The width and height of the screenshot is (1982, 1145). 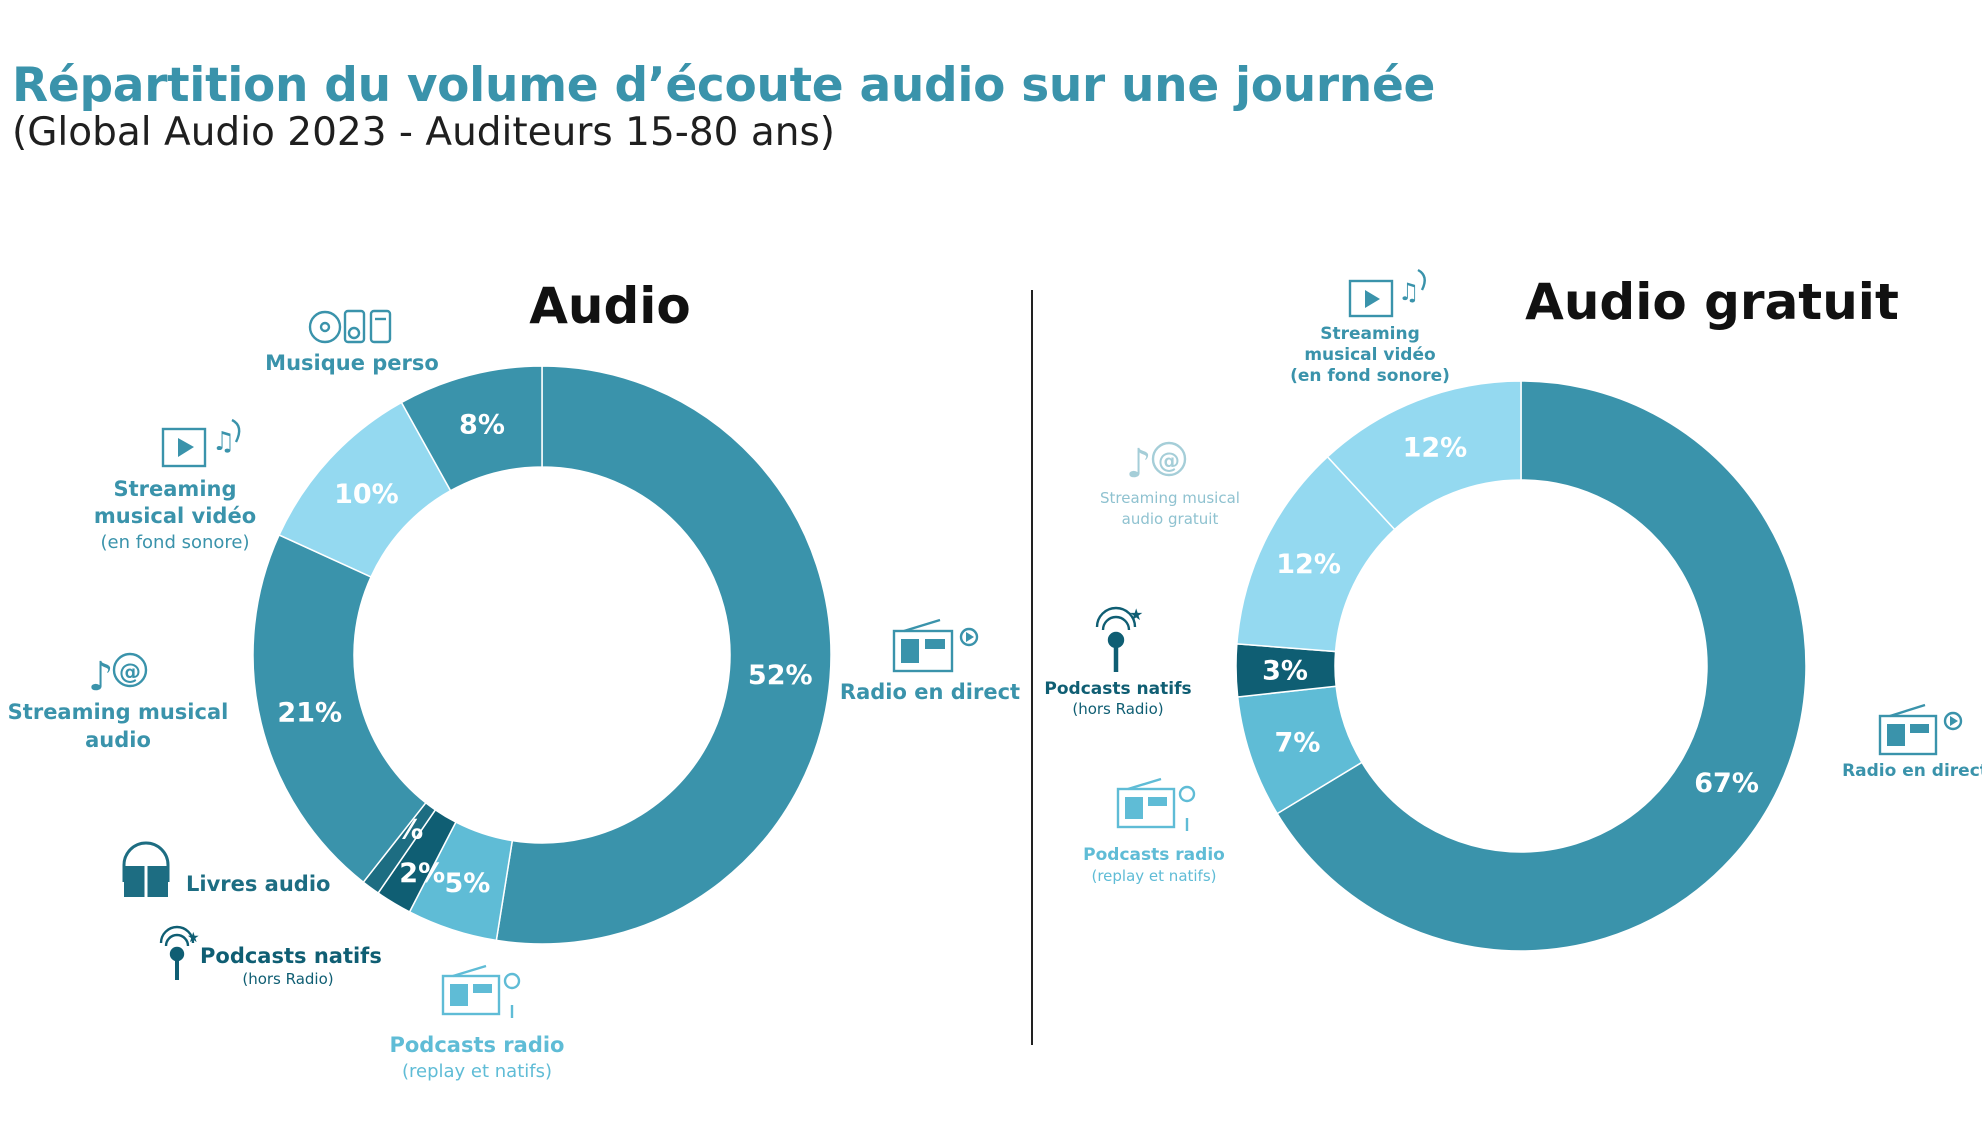 What do you see at coordinates (118, 676) in the screenshot?
I see `music-at-icon: ♪ @` at bounding box center [118, 676].